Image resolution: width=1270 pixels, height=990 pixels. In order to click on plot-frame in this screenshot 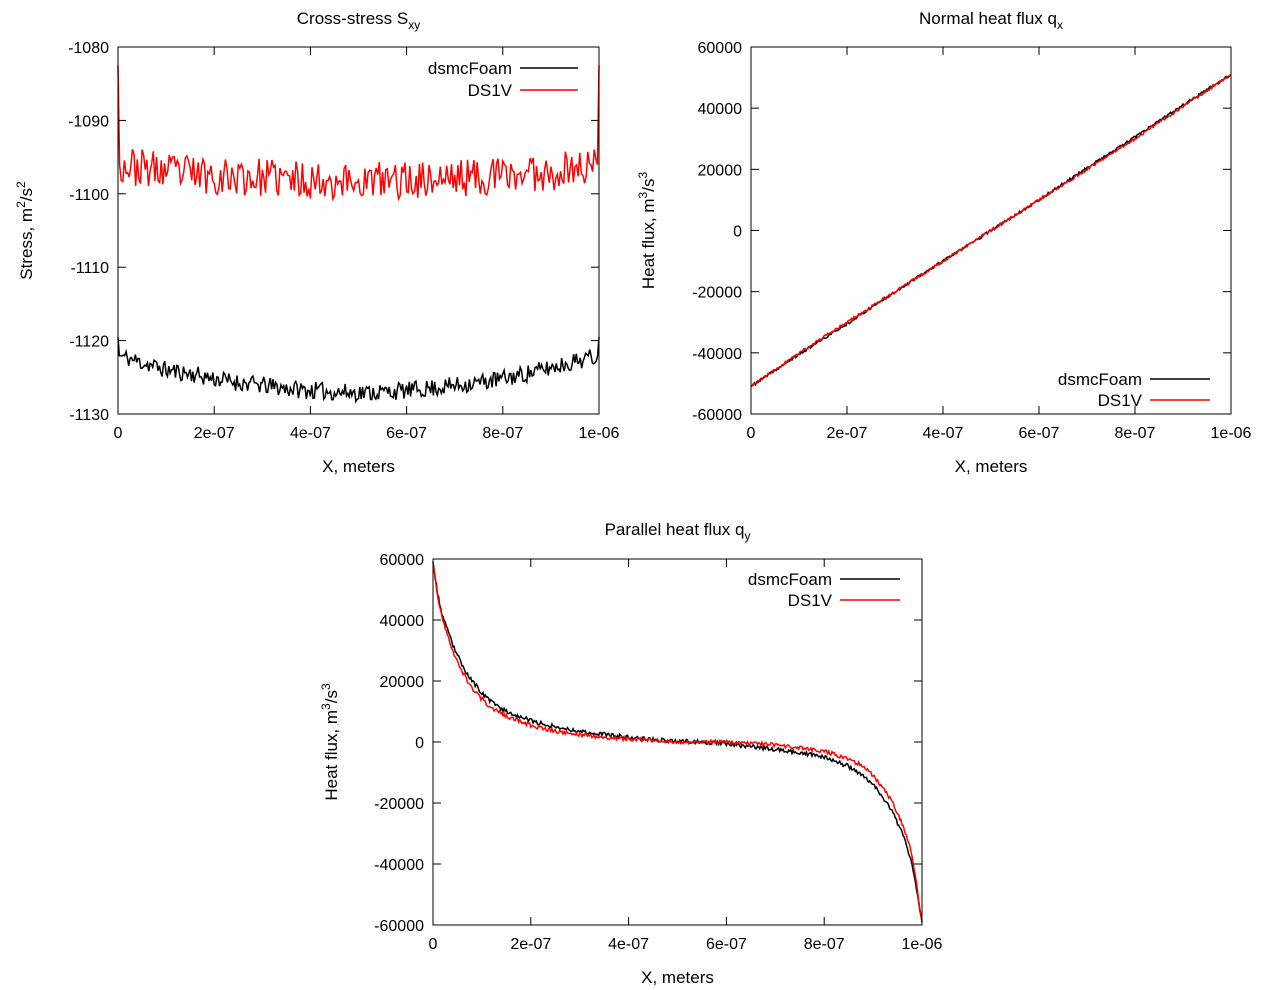, I will do `click(358, 230)`.